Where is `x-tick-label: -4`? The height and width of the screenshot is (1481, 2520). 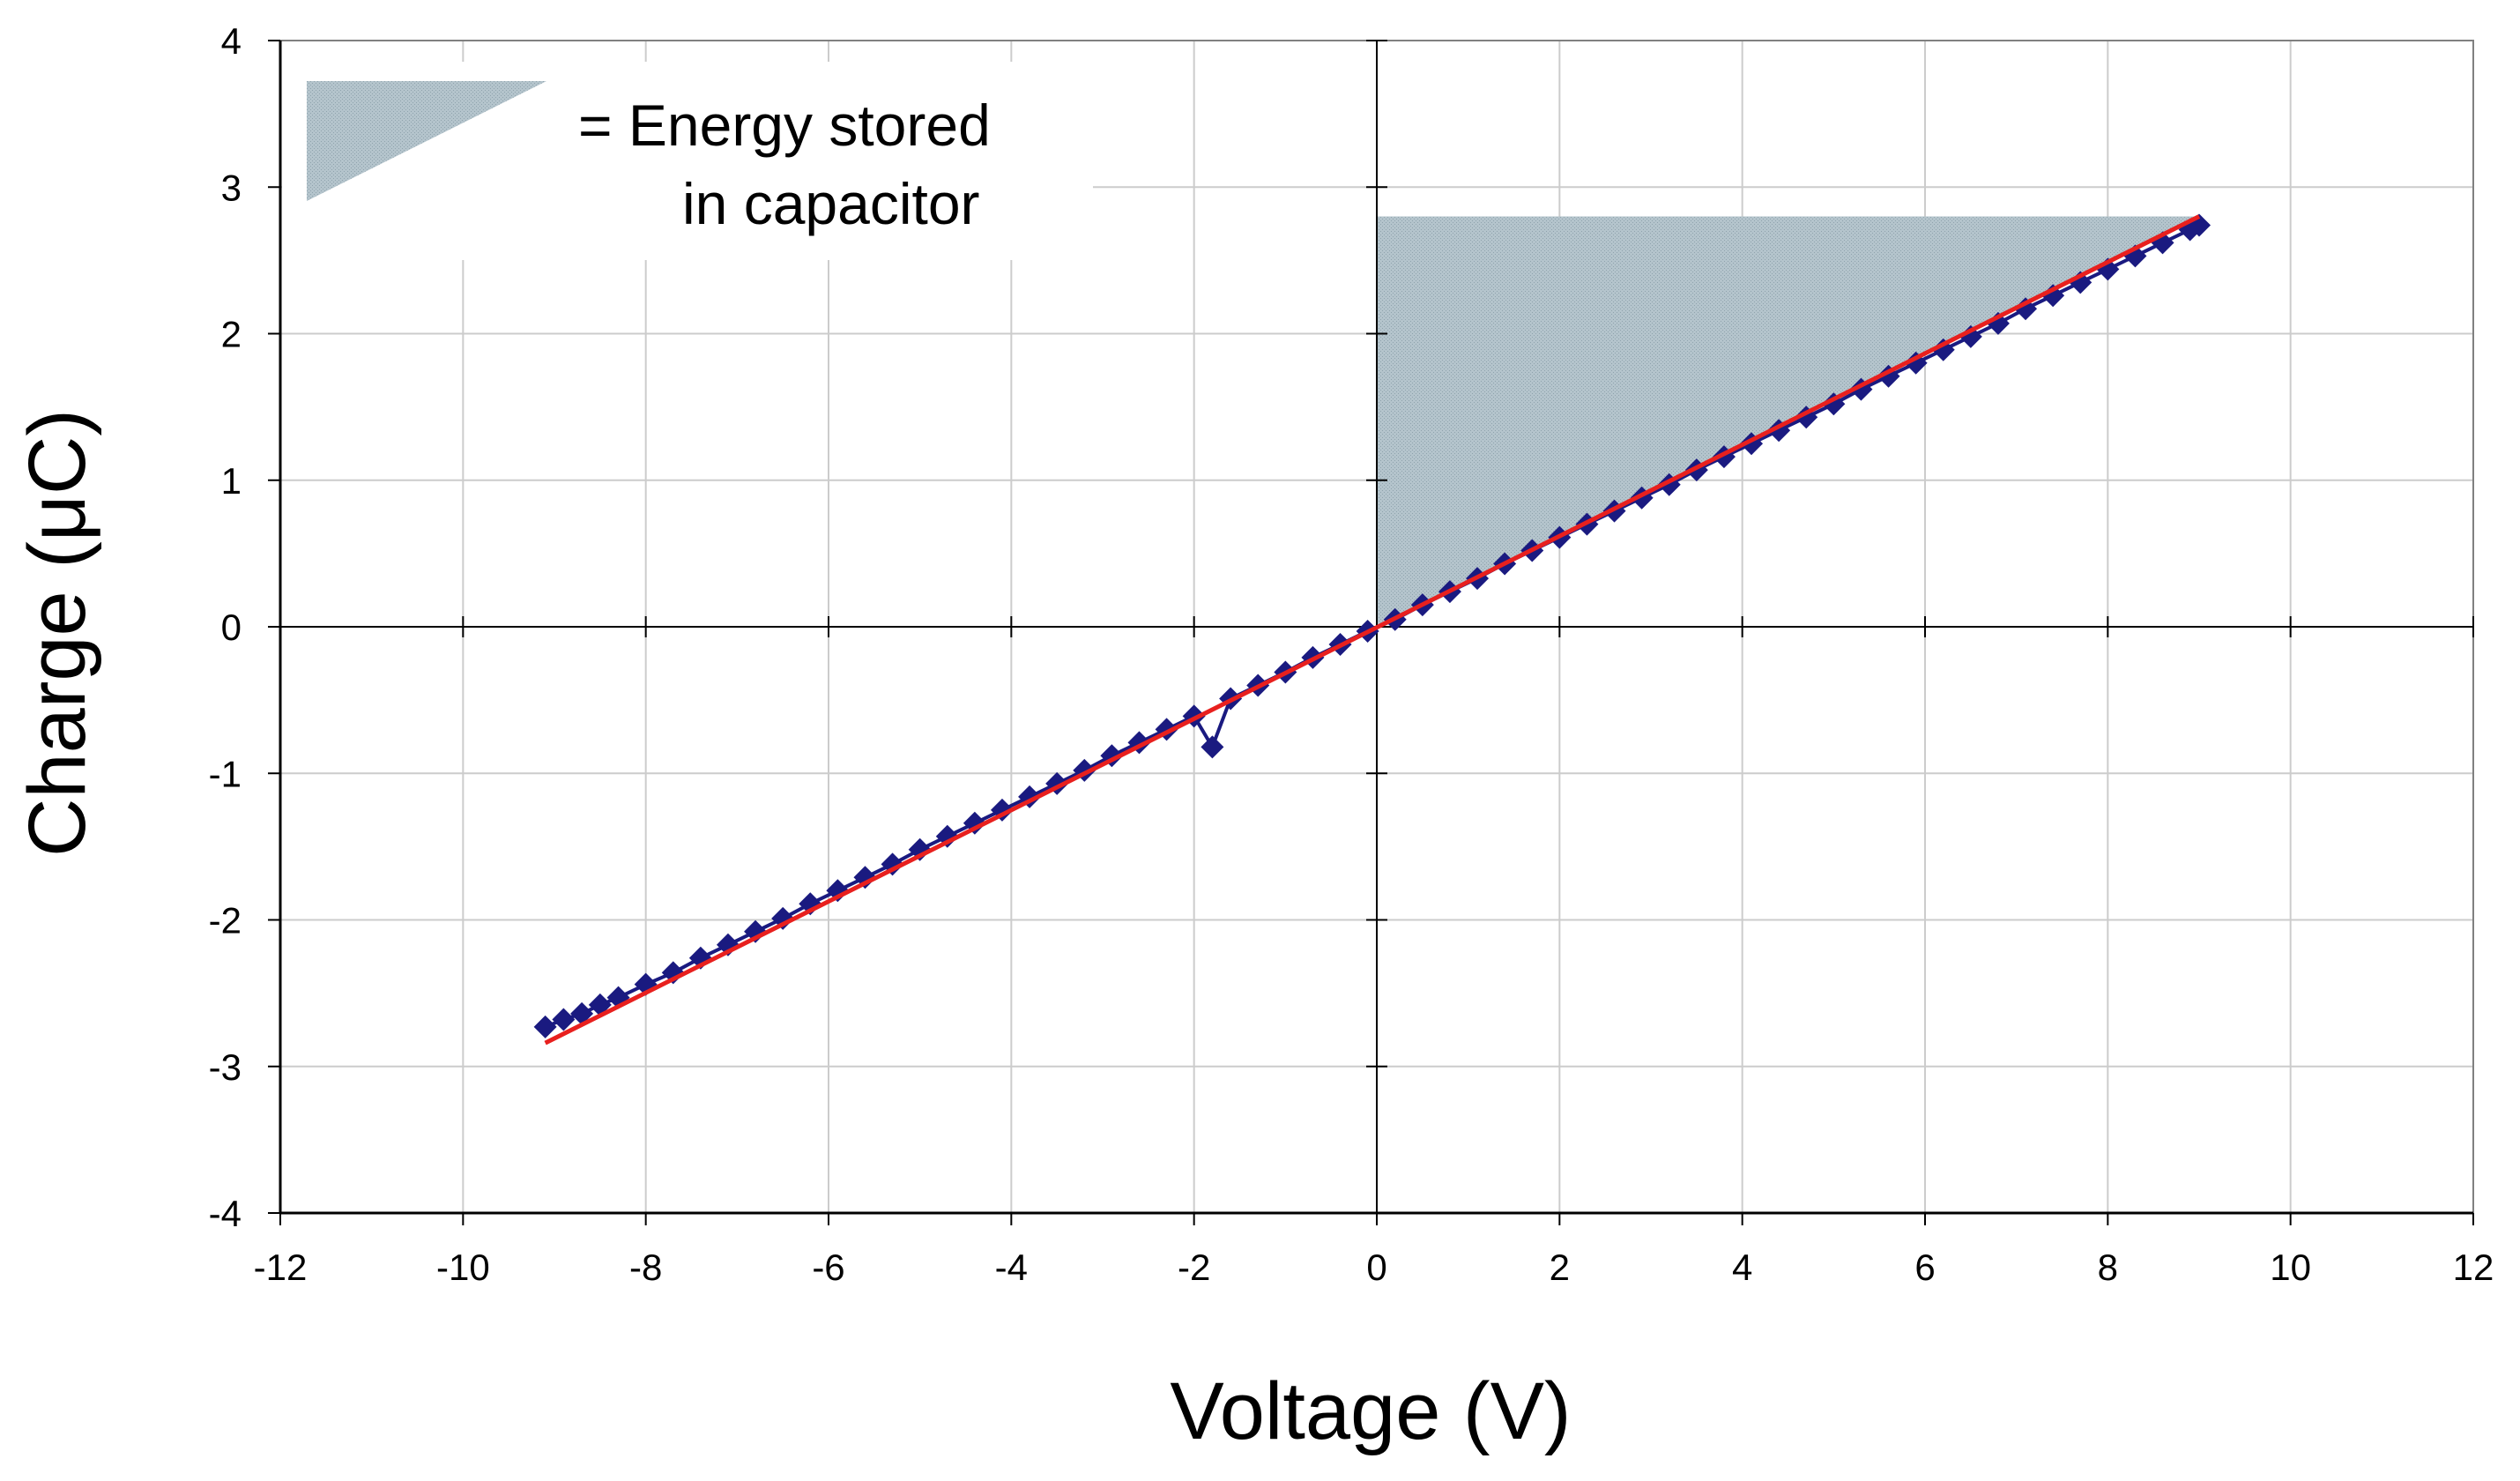 x-tick-label: -4 is located at coordinates (1011, 1267).